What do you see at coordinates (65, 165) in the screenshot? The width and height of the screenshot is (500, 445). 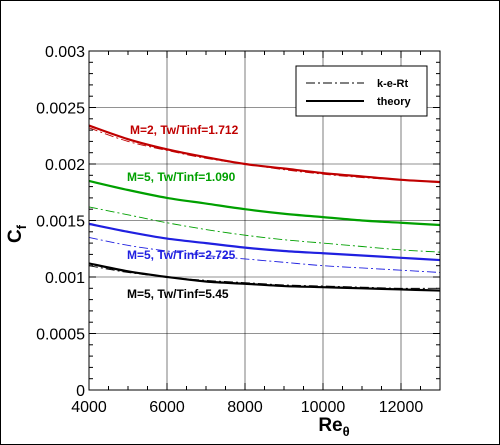 I see `y-tick-label: 0.002` at bounding box center [65, 165].